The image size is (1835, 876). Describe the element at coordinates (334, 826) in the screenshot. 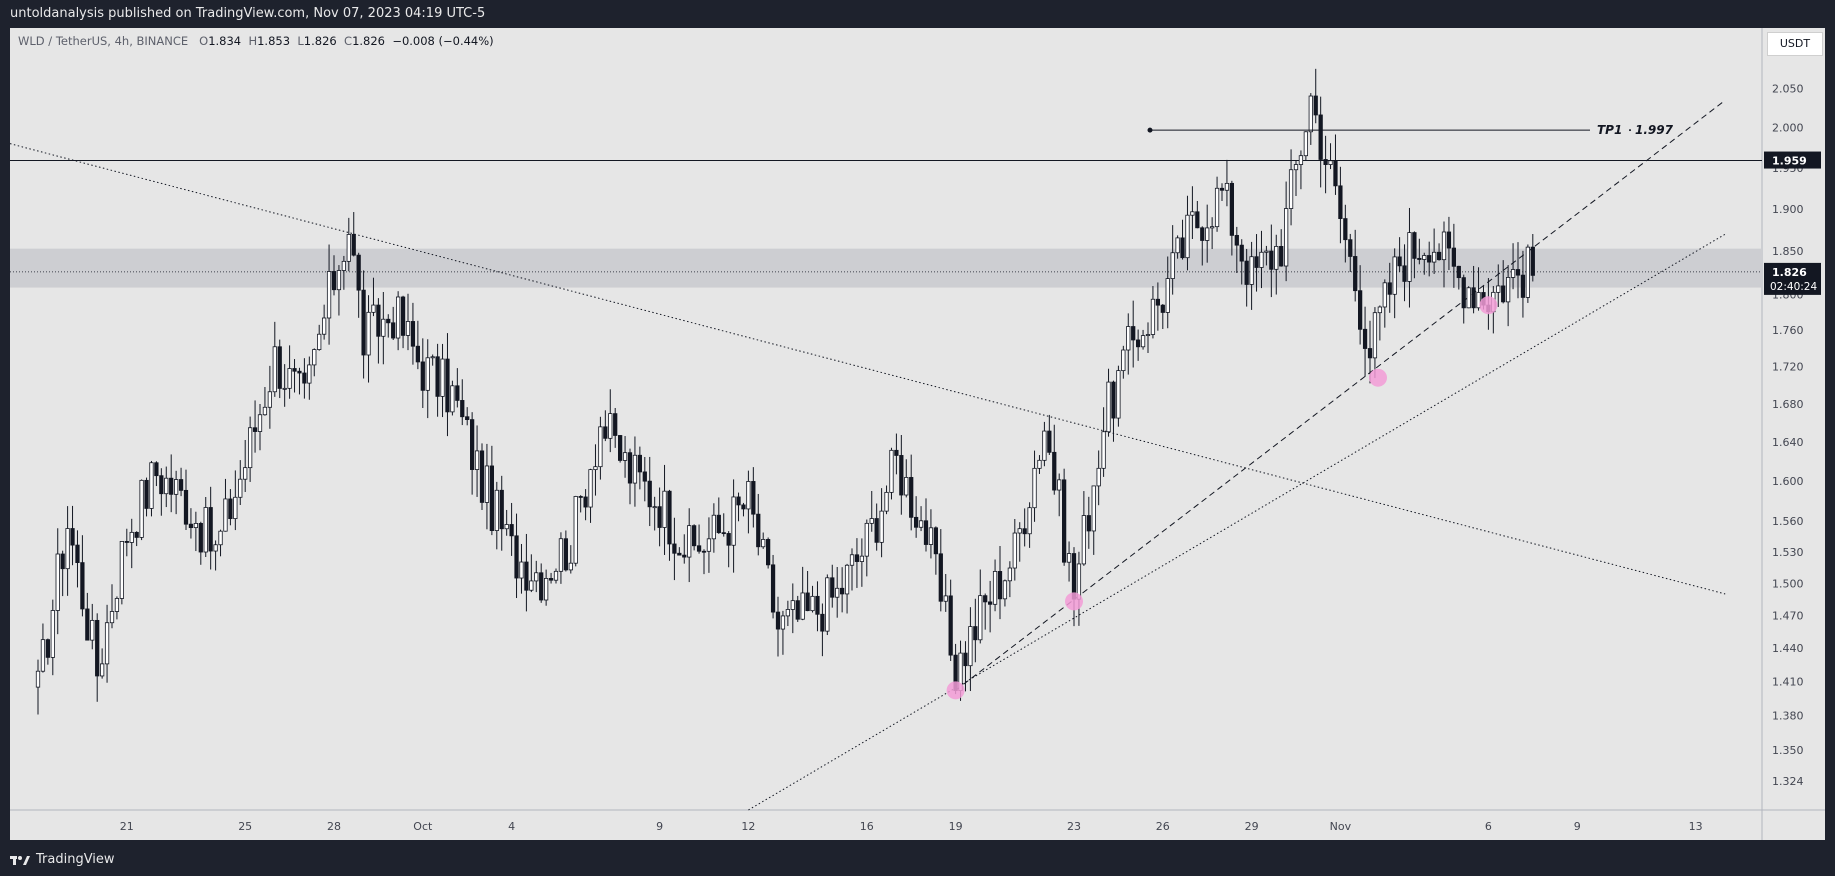

I see `x-tick-label: 28` at that location.